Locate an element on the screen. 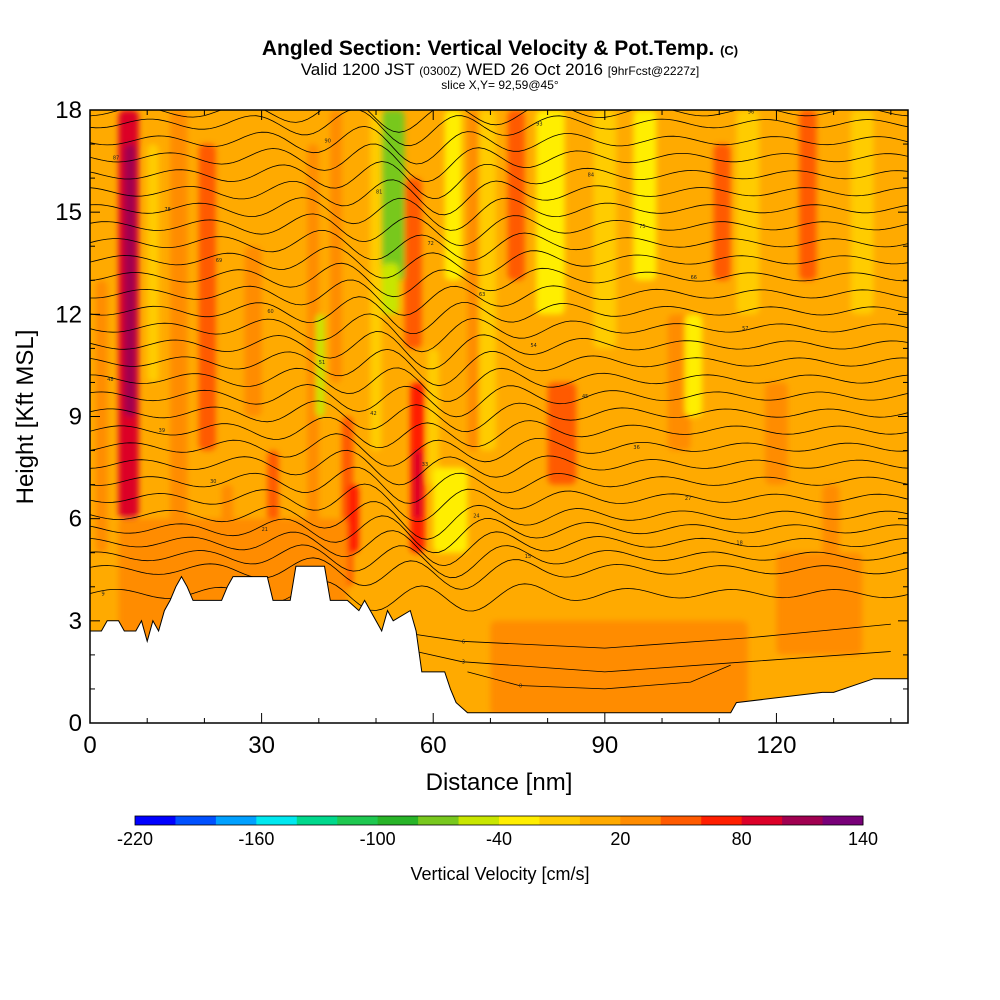  theta-contour-label: 15 is located at coordinates (528, 557).